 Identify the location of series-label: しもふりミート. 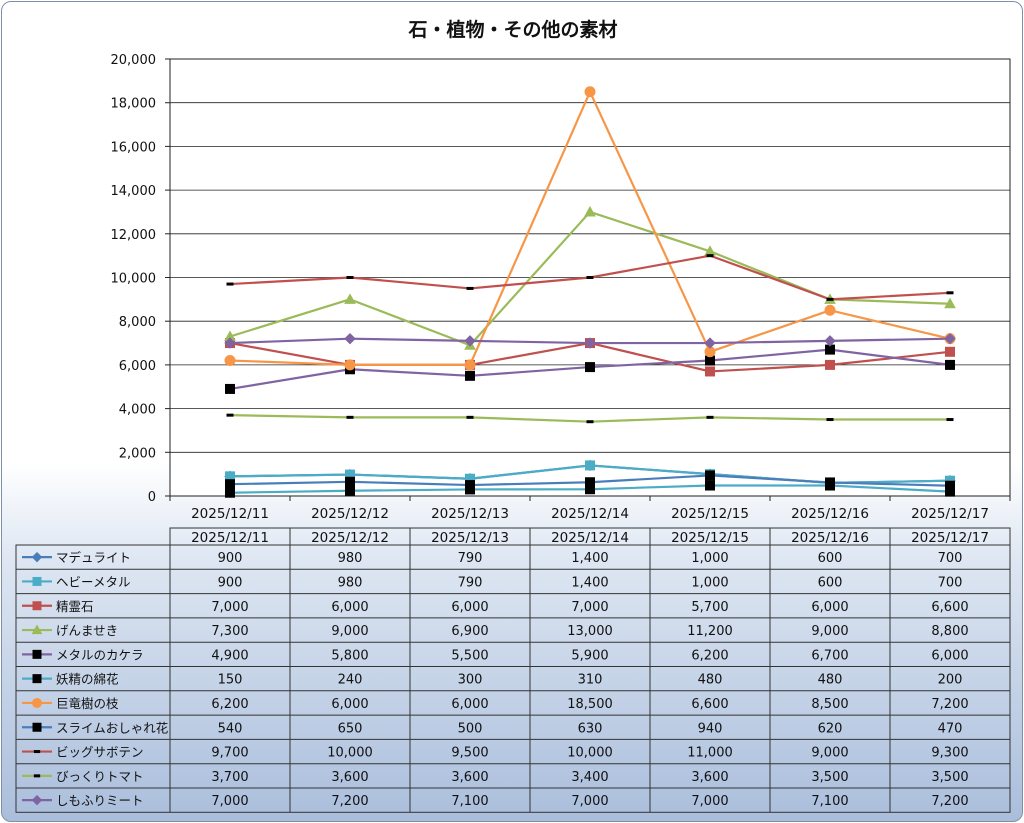
(100, 800).